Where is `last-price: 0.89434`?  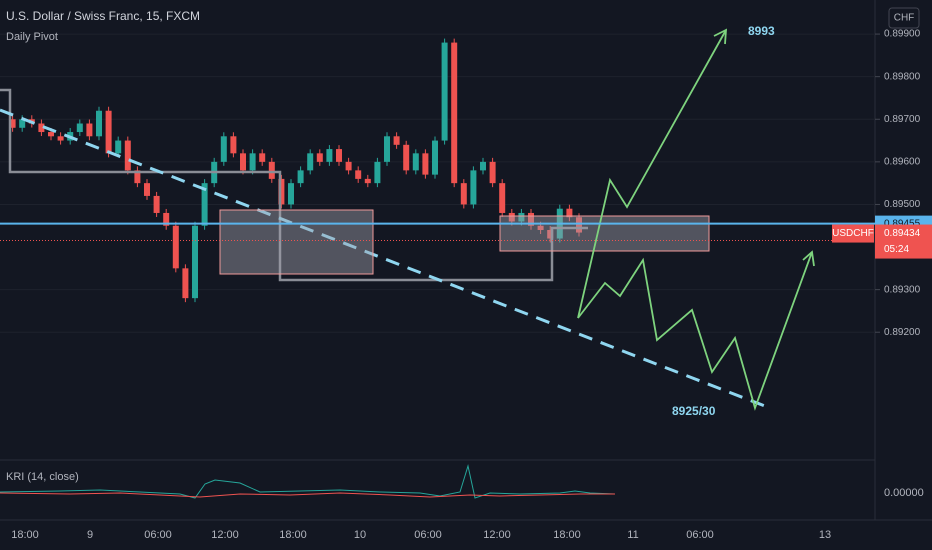 last-price: 0.89434 is located at coordinates (902, 233).